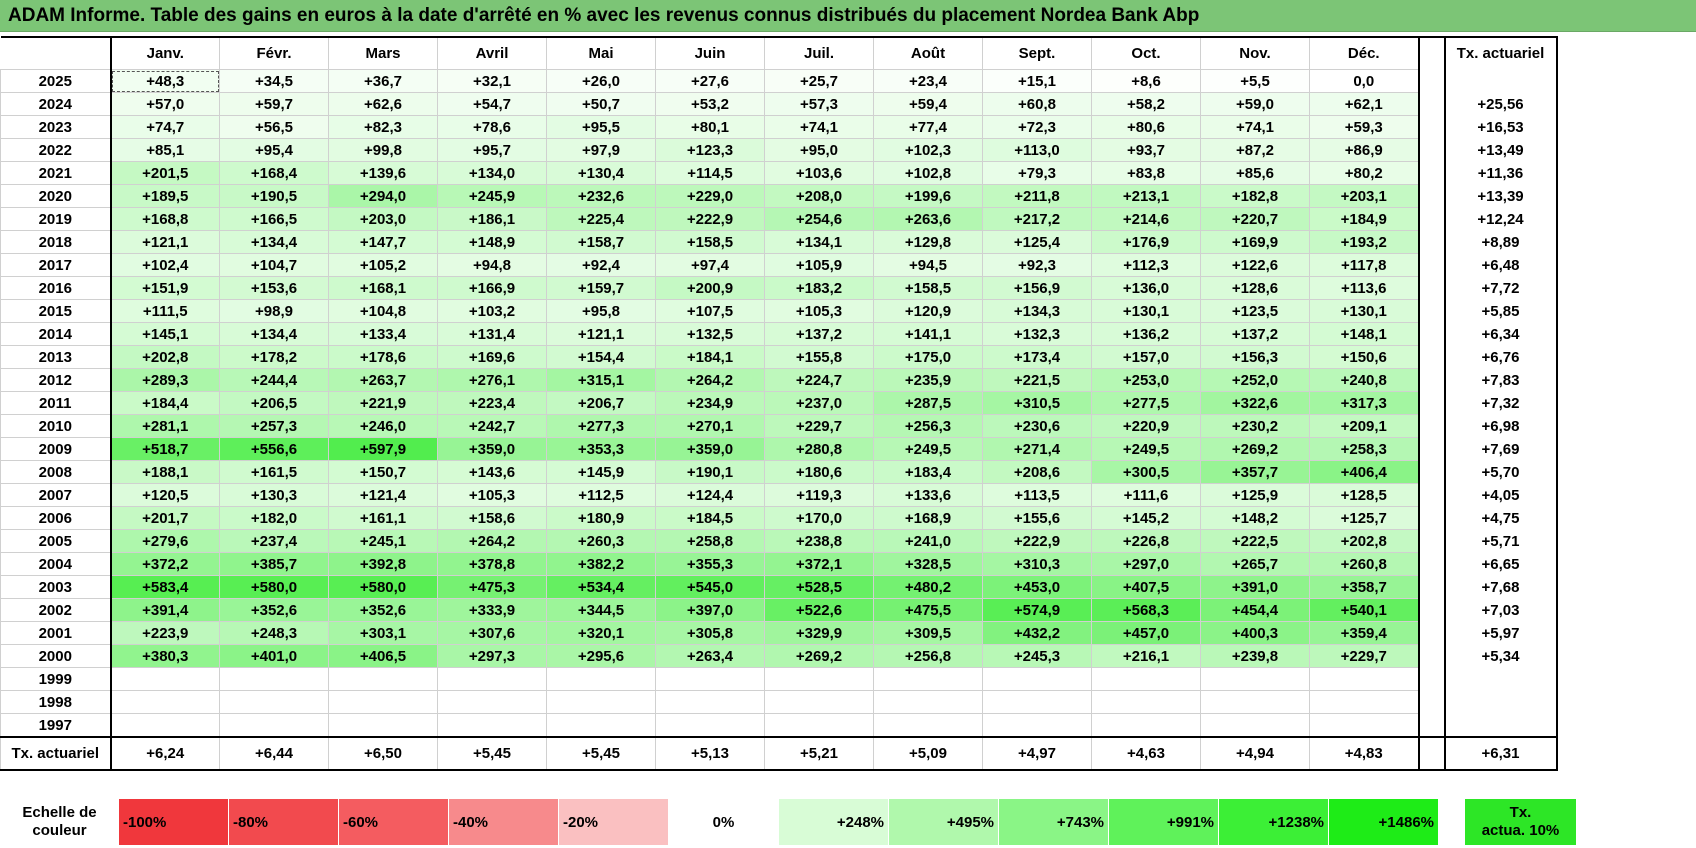  I want to click on value-cell: +130,4, so click(601, 173).